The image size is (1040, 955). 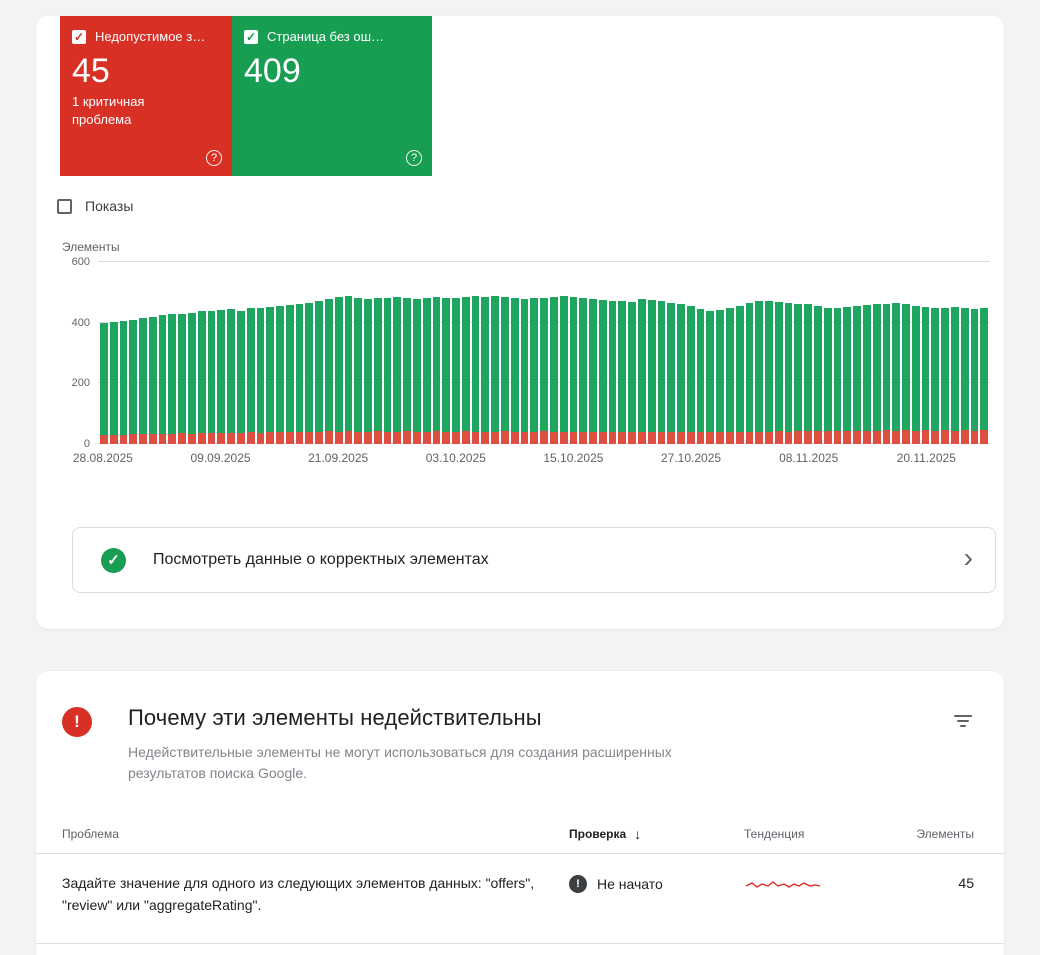 What do you see at coordinates (332, 96) in the screenshot?
I see `valid-items-card: ✓ Страница без ош… 409 ?` at bounding box center [332, 96].